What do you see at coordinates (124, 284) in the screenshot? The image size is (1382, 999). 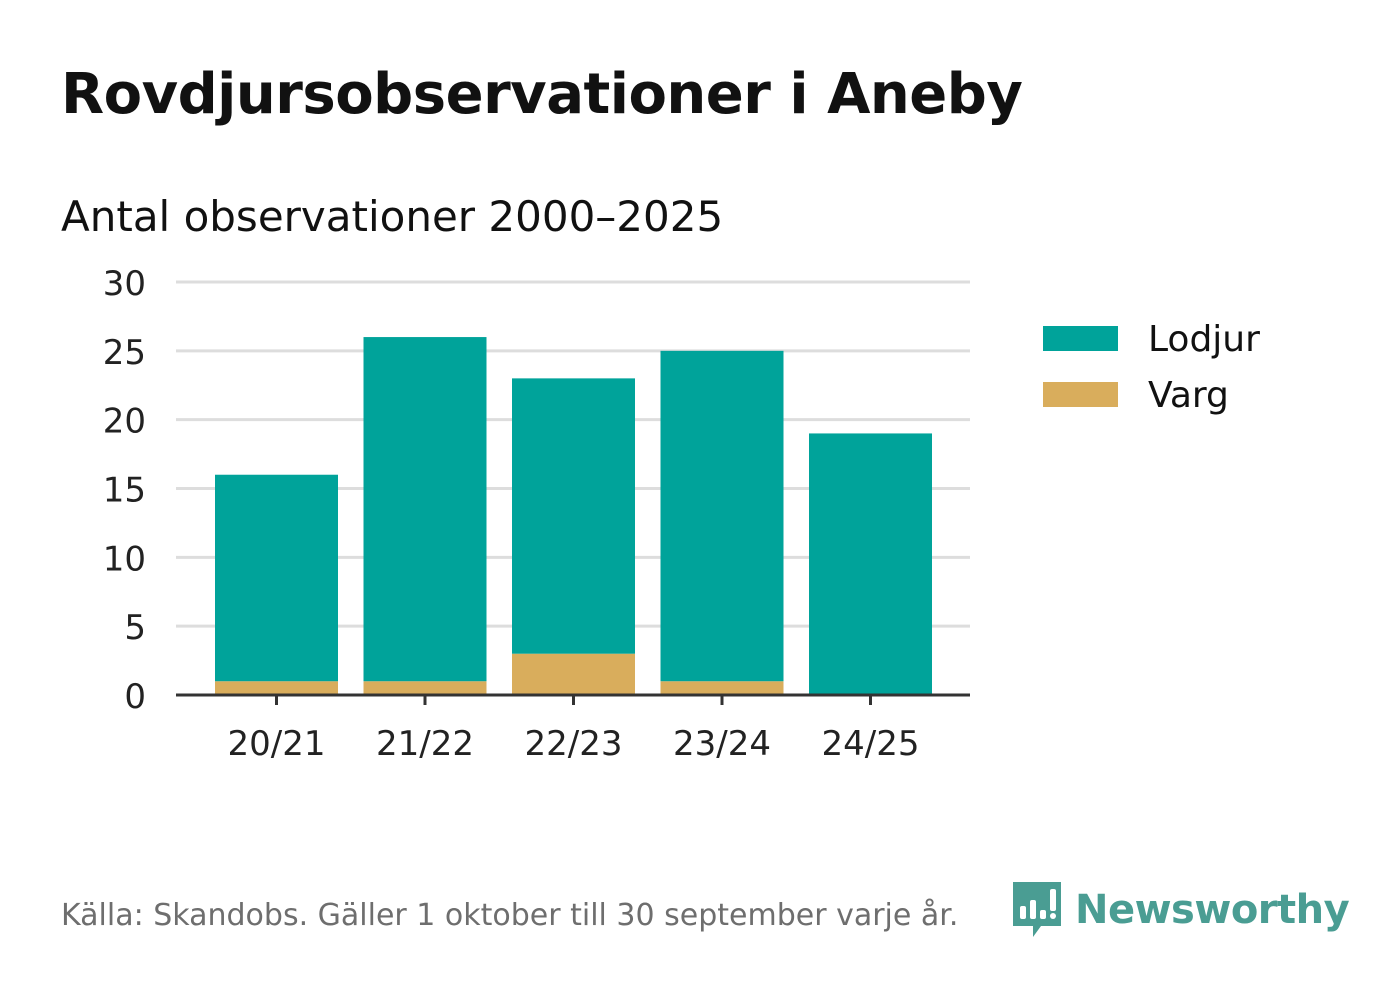 I see `y-tick-label: 30` at bounding box center [124, 284].